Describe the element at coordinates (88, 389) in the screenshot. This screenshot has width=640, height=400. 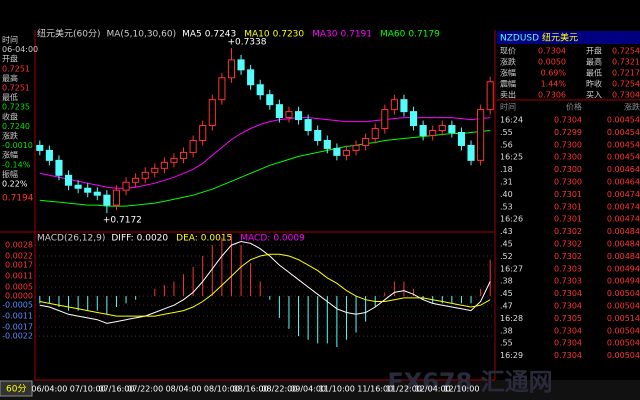
I see `x-tick-label: 07/10:00` at that location.